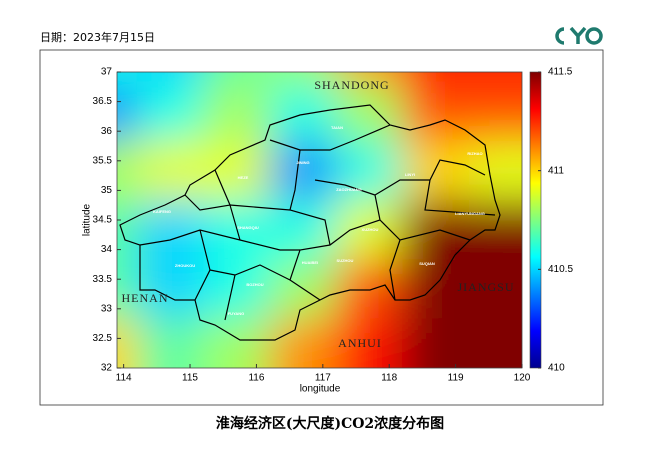  Describe the element at coordinates (107, 249) in the screenshot. I see `y-tick-label: 34` at that location.